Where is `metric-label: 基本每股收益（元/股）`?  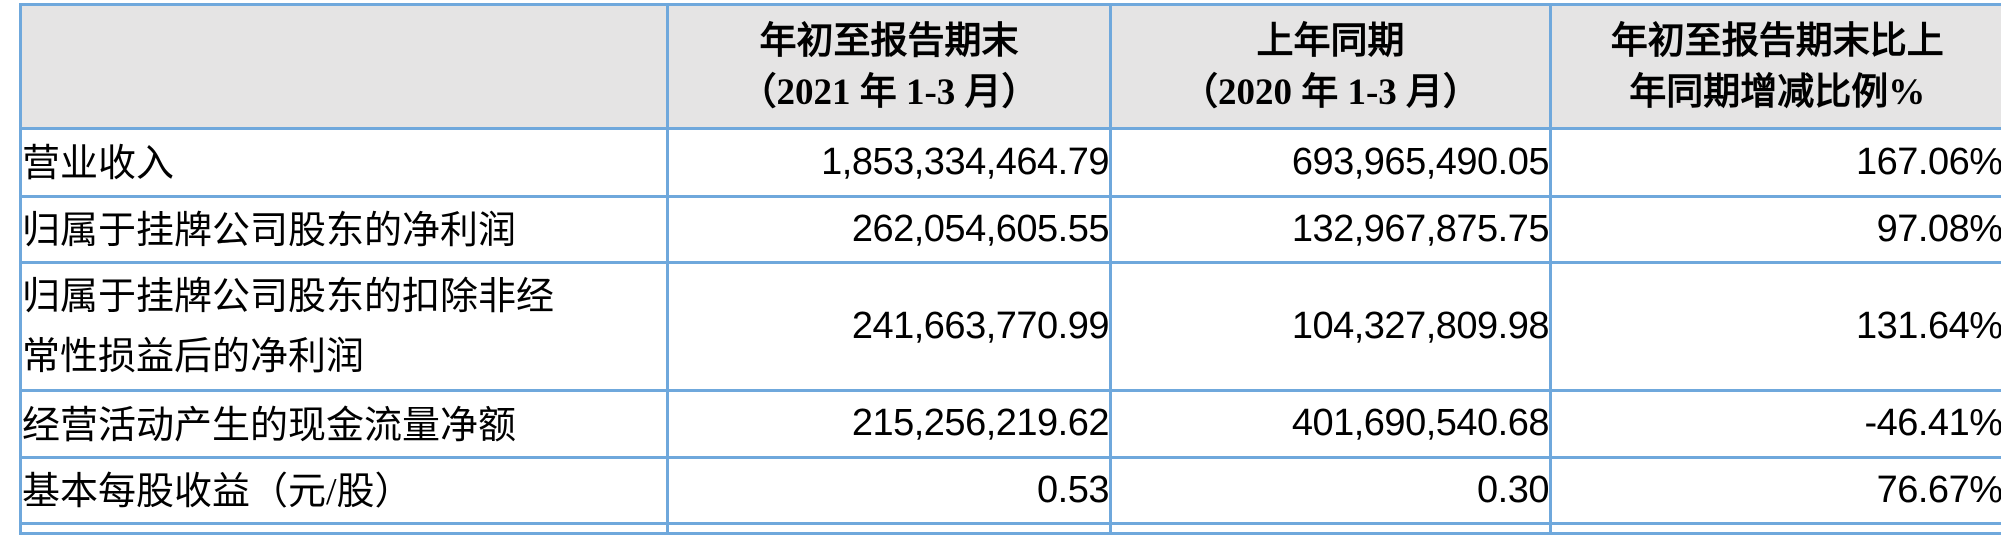 metric-label: 基本每股收益（元/股） is located at coordinates (217, 491).